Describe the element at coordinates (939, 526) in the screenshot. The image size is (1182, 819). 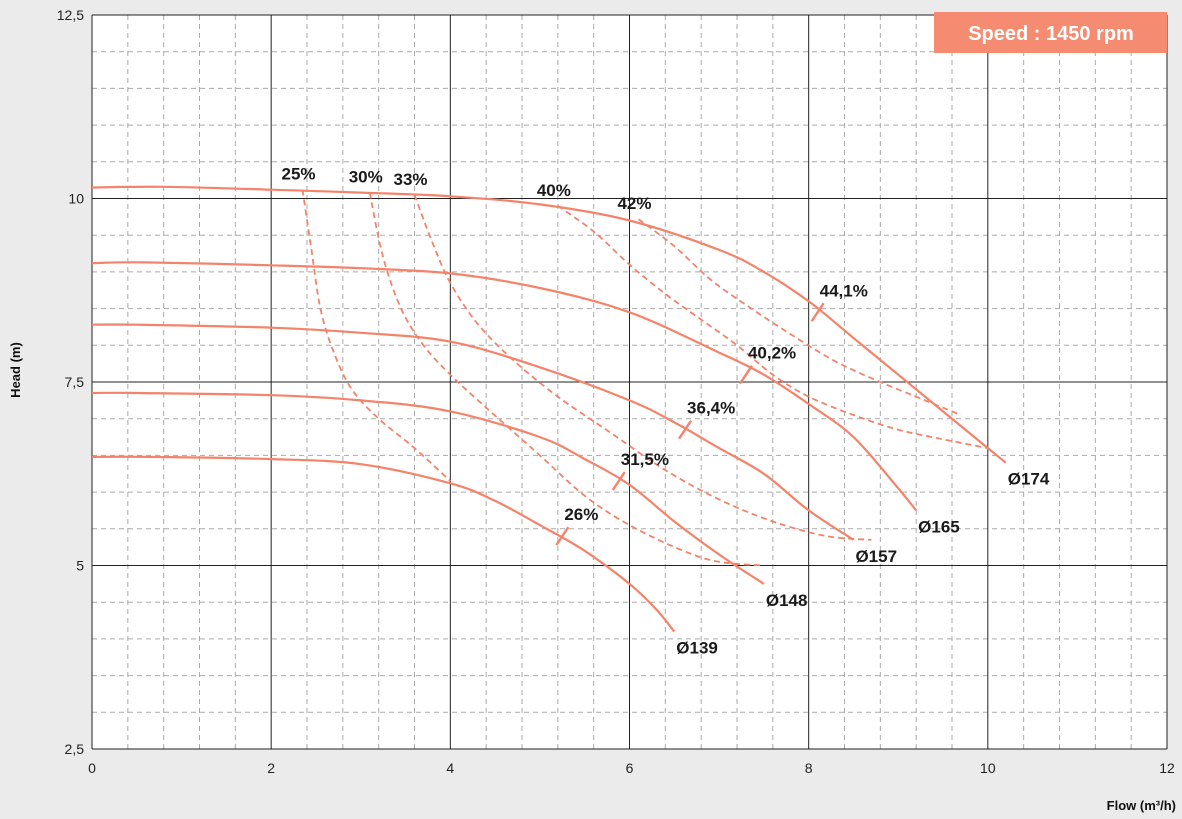
I see `diameter-label: Ø165` at that location.